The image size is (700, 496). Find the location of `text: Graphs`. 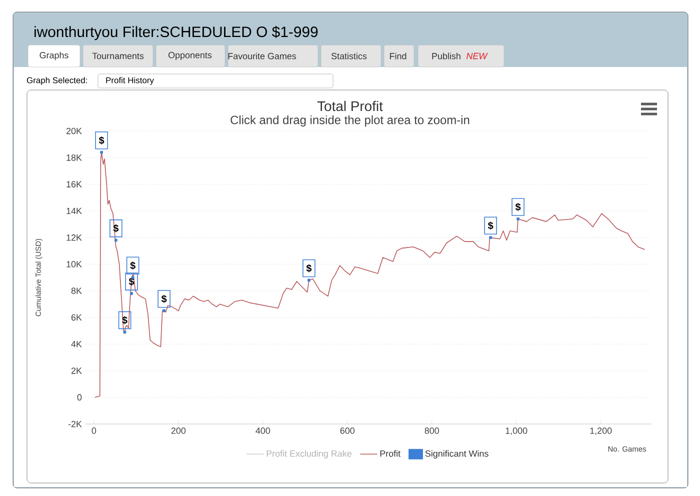

text: Graphs is located at coordinates (54, 56).